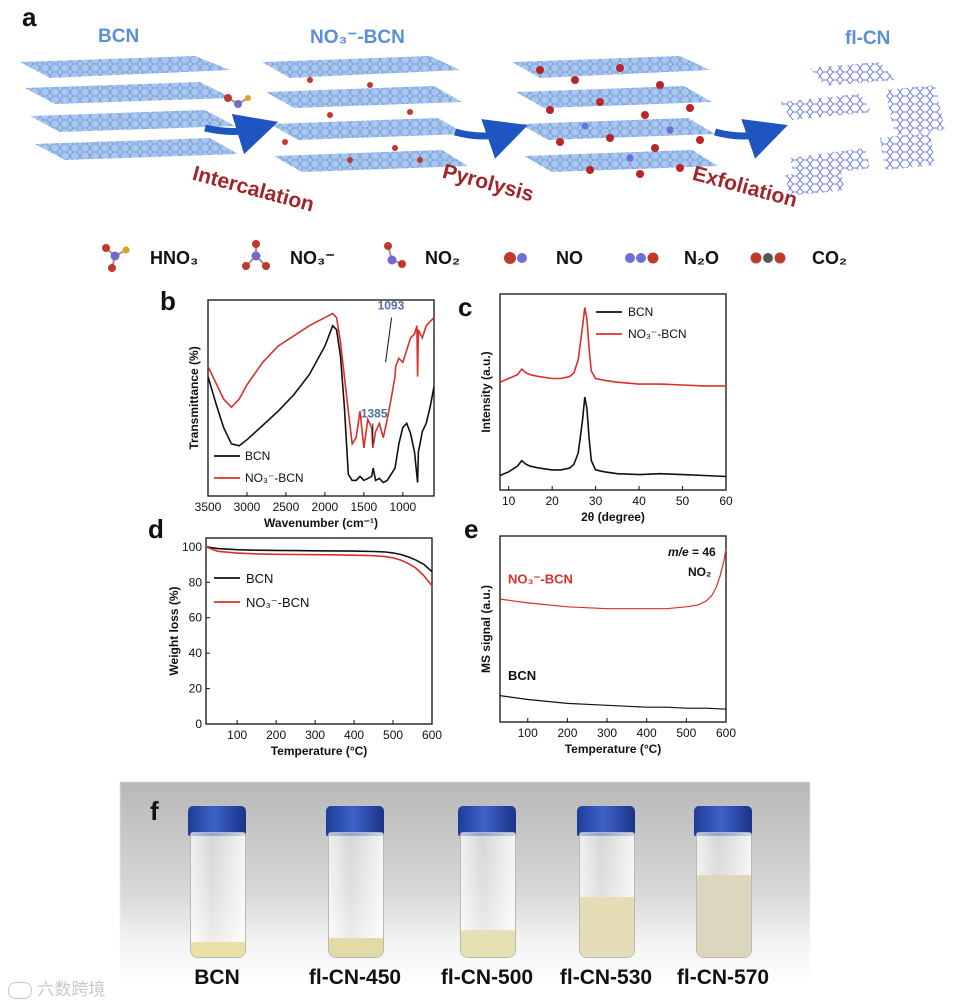 This screenshot has height=1001, width=967. What do you see at coordinates (402, 507) in the screenshot?
I see `x-tick-label: 1000` at bounding box center [402, 507].